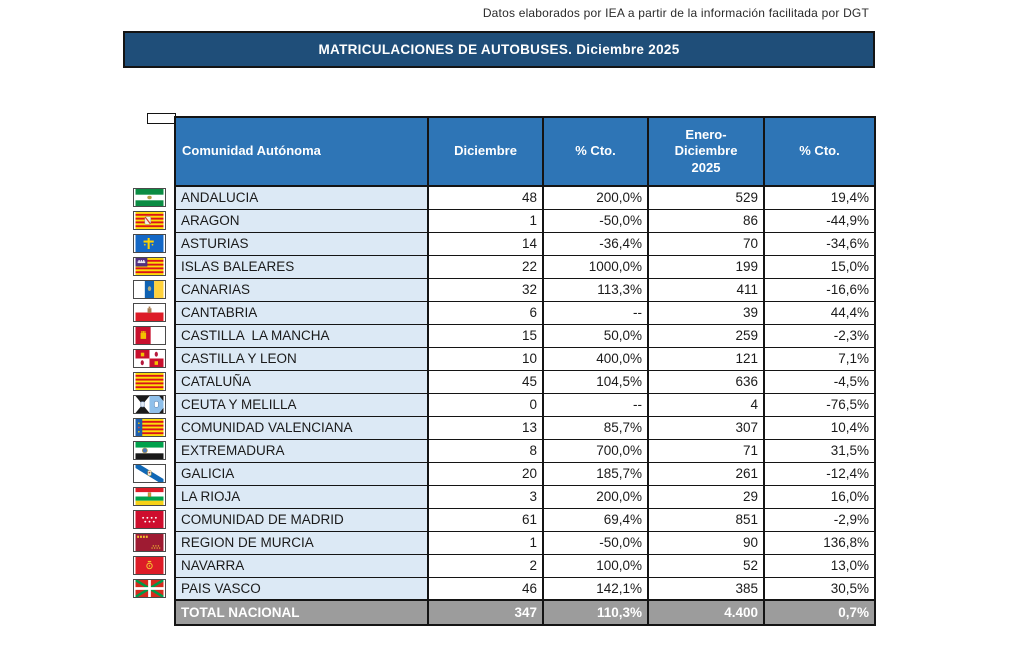 This screenshot has width=1024, height=659. I want to click on december-value-cell: 1, so click(485, 220).